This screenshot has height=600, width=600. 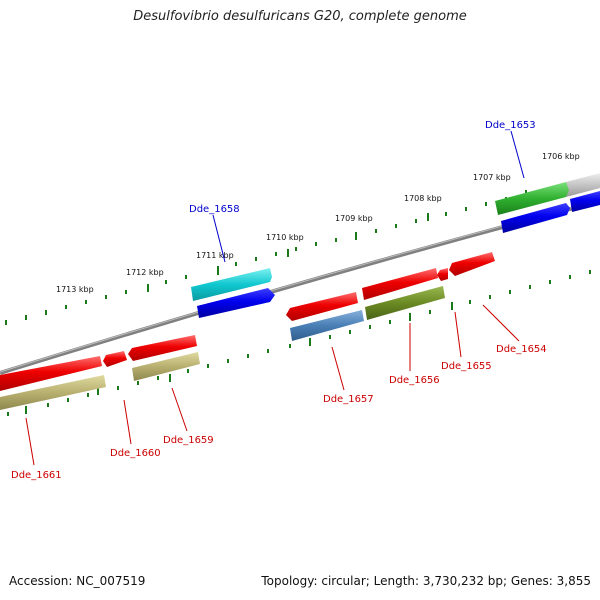 What do you see at coordinates (231, 284) in the screenshot?
I see `feature-cyan-dde1658` at bounding box center [231, 284].